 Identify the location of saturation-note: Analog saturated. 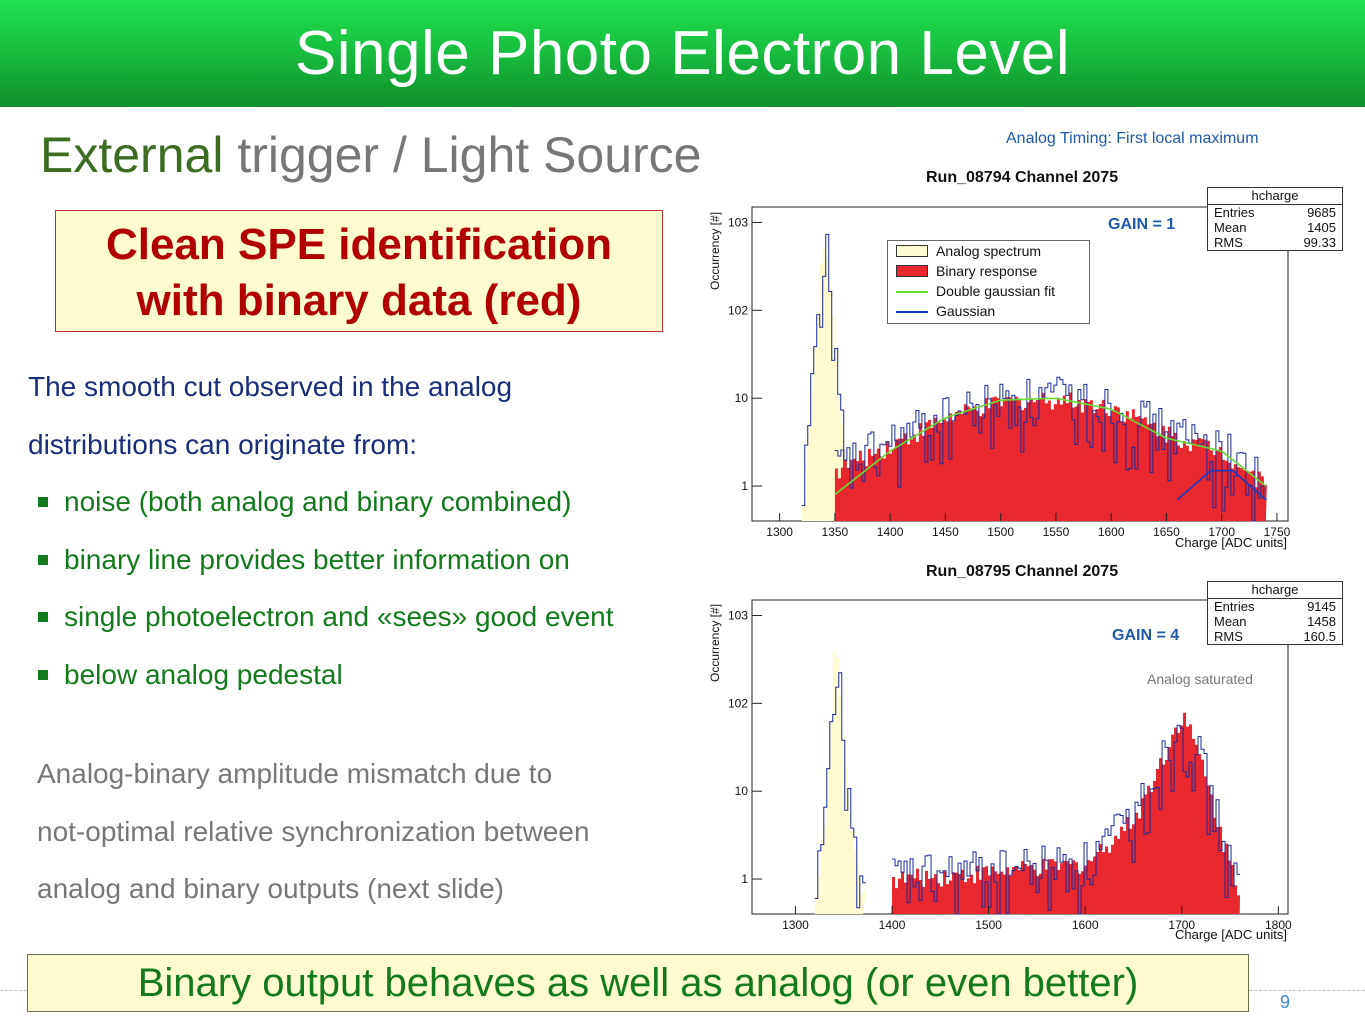
(1200, 679).